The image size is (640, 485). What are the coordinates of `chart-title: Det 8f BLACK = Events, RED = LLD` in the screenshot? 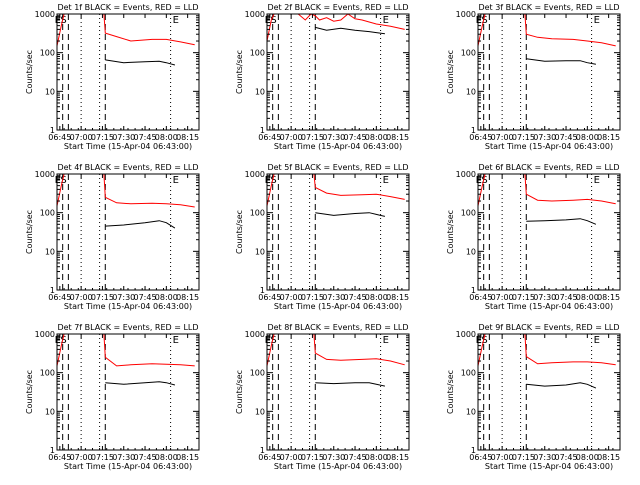 It's located at (337, 327).